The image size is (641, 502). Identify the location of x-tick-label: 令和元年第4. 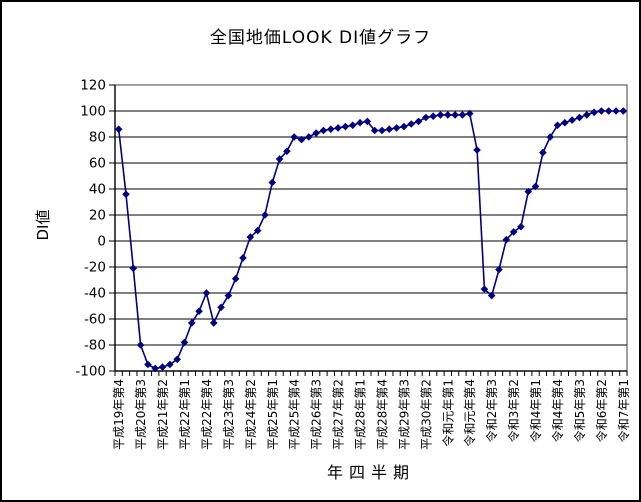
(469, 413).